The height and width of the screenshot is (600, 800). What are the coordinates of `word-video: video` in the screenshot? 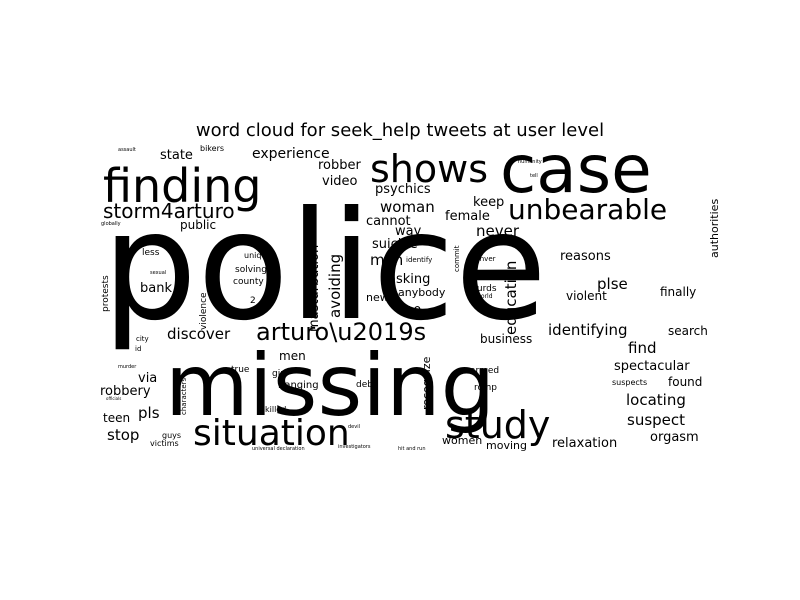 It's located at (340, 181).